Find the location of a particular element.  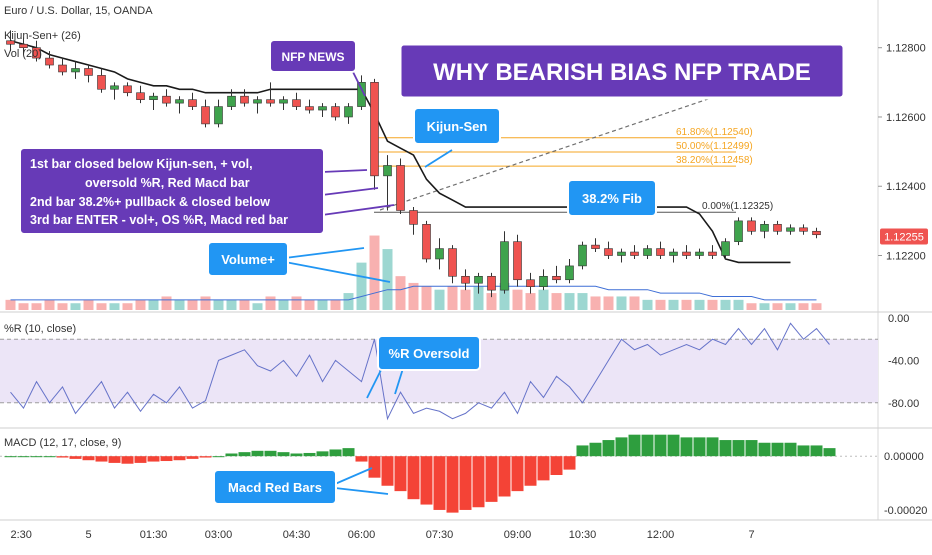

title-callout-text: WHY BEARISH BIAS NFP TRADE is located at coordinates (622, 72).